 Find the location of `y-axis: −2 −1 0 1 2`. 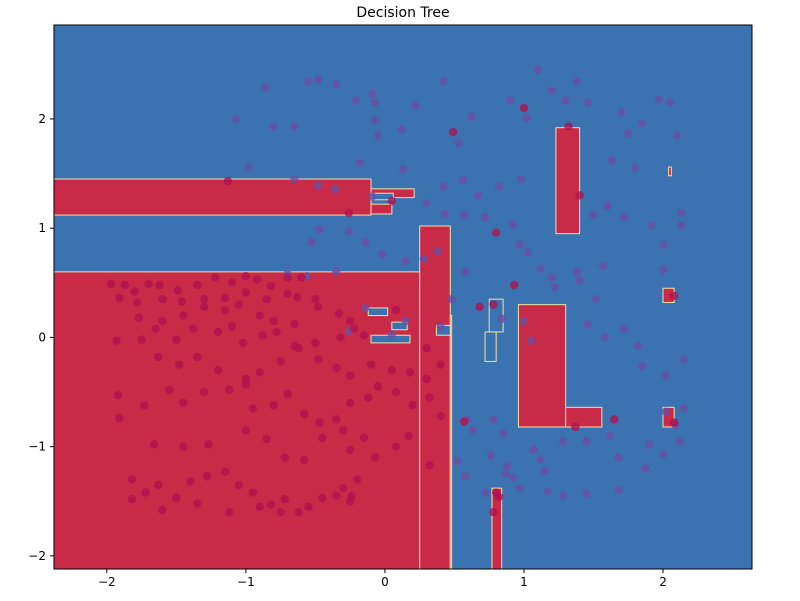

y-axis: −2 −1 0 1 2 is located at coordinates (41, 337).